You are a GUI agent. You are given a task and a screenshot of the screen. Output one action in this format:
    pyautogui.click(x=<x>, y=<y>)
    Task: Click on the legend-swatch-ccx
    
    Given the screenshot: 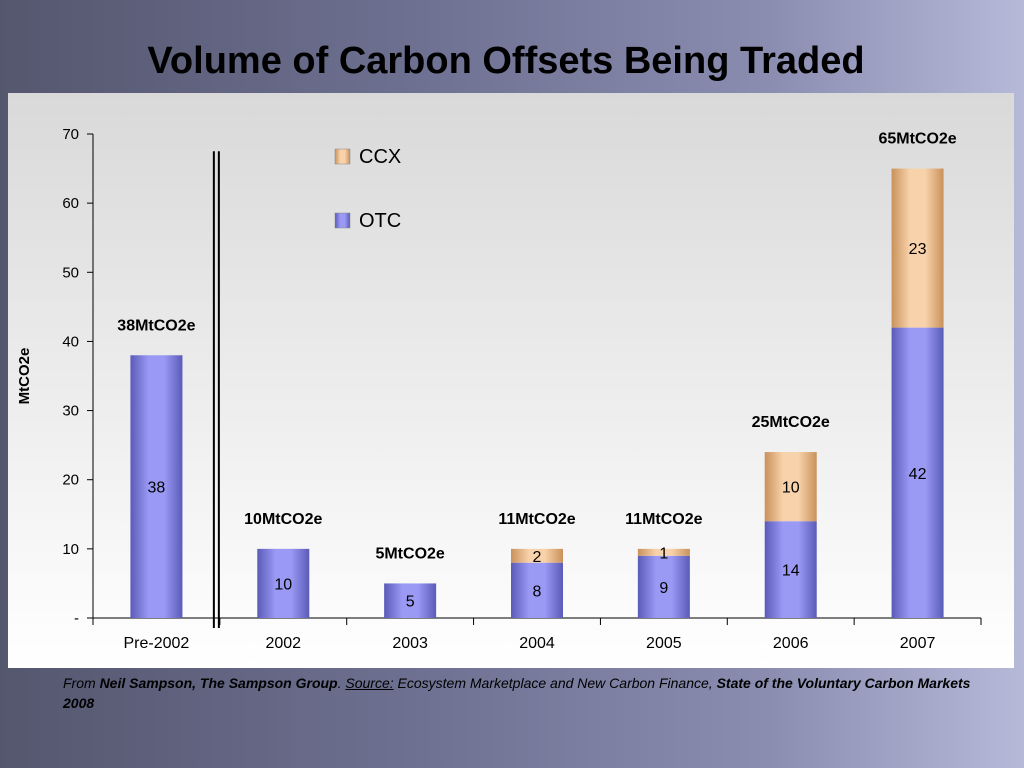 What is the action you would take?
    pyautogui.click(x=342, y=156)
    